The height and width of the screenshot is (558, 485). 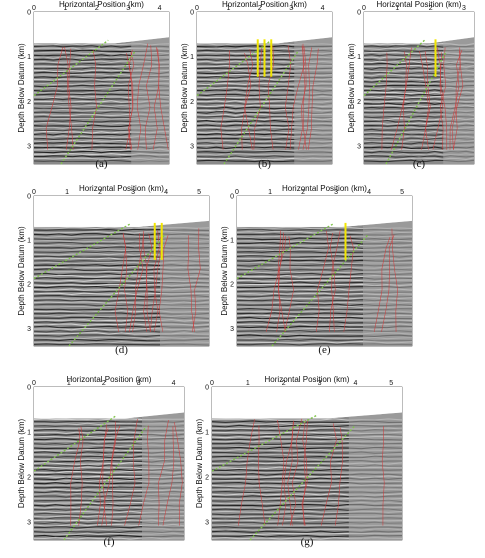 What do you see at coordinates (264, 164) in the screenshot?
I see `panel-caption: (b)` at bounding box center [264, 164].